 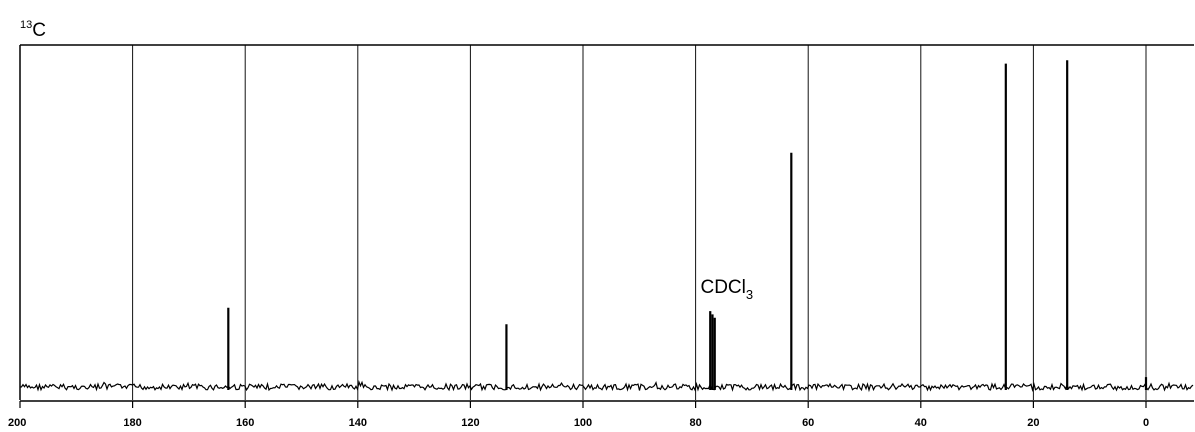 I want to click on x-tick-label: 80, so click(x=695, y=423).